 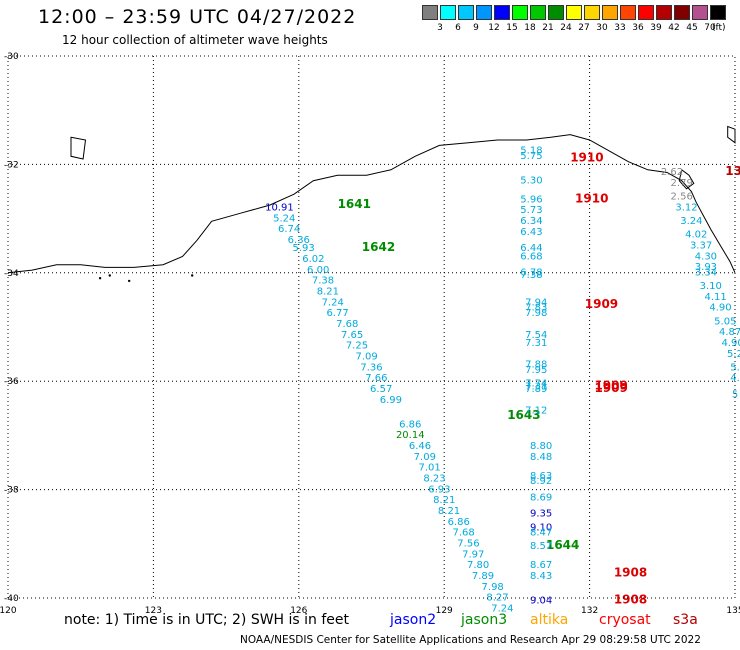 I want to click on wave-height-value: 6.44, so click(x=531, y=248).